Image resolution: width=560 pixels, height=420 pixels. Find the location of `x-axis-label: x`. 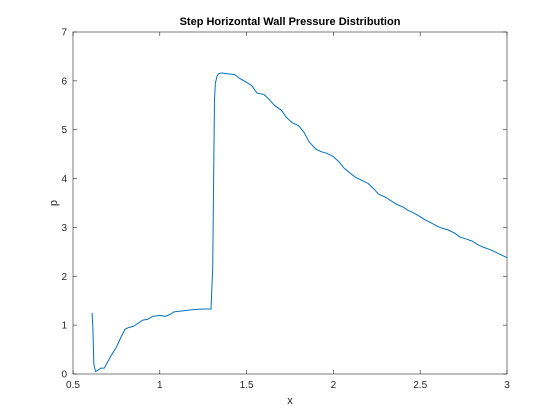

x-axis-label: x is located at coordinates (290, 401).